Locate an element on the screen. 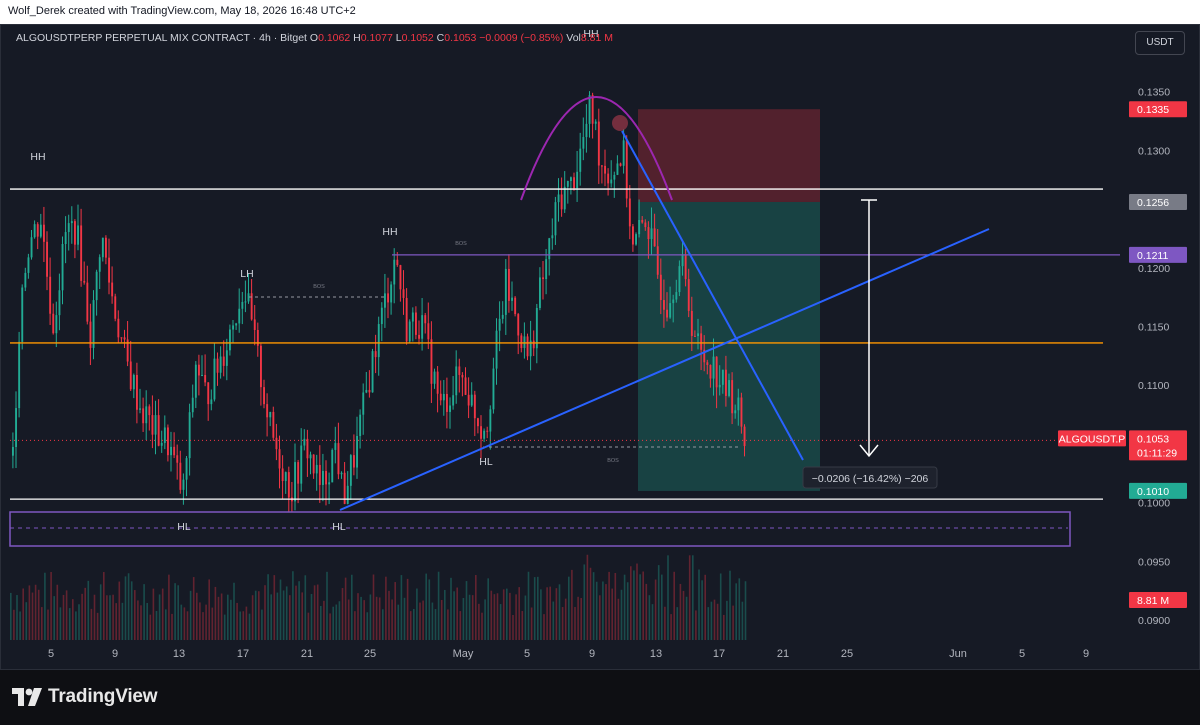  tradingview-logo: TradingView is located at coordinates (85, 697).